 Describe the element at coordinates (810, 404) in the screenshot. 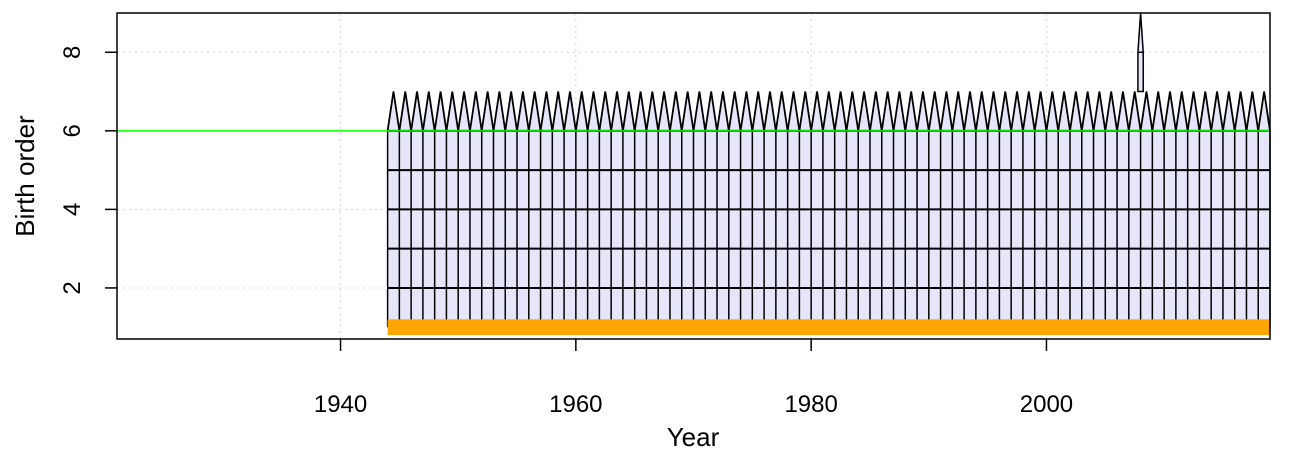

I see `x-tick-label: 1980` at that location.